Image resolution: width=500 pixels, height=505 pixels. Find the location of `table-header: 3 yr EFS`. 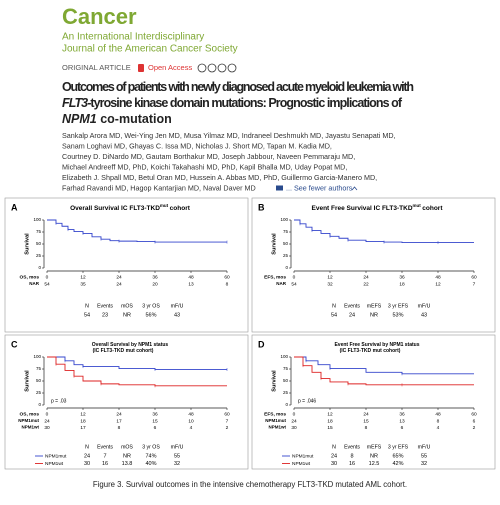

table-header: 3 yr EFS is located at coordinates (398, 306).